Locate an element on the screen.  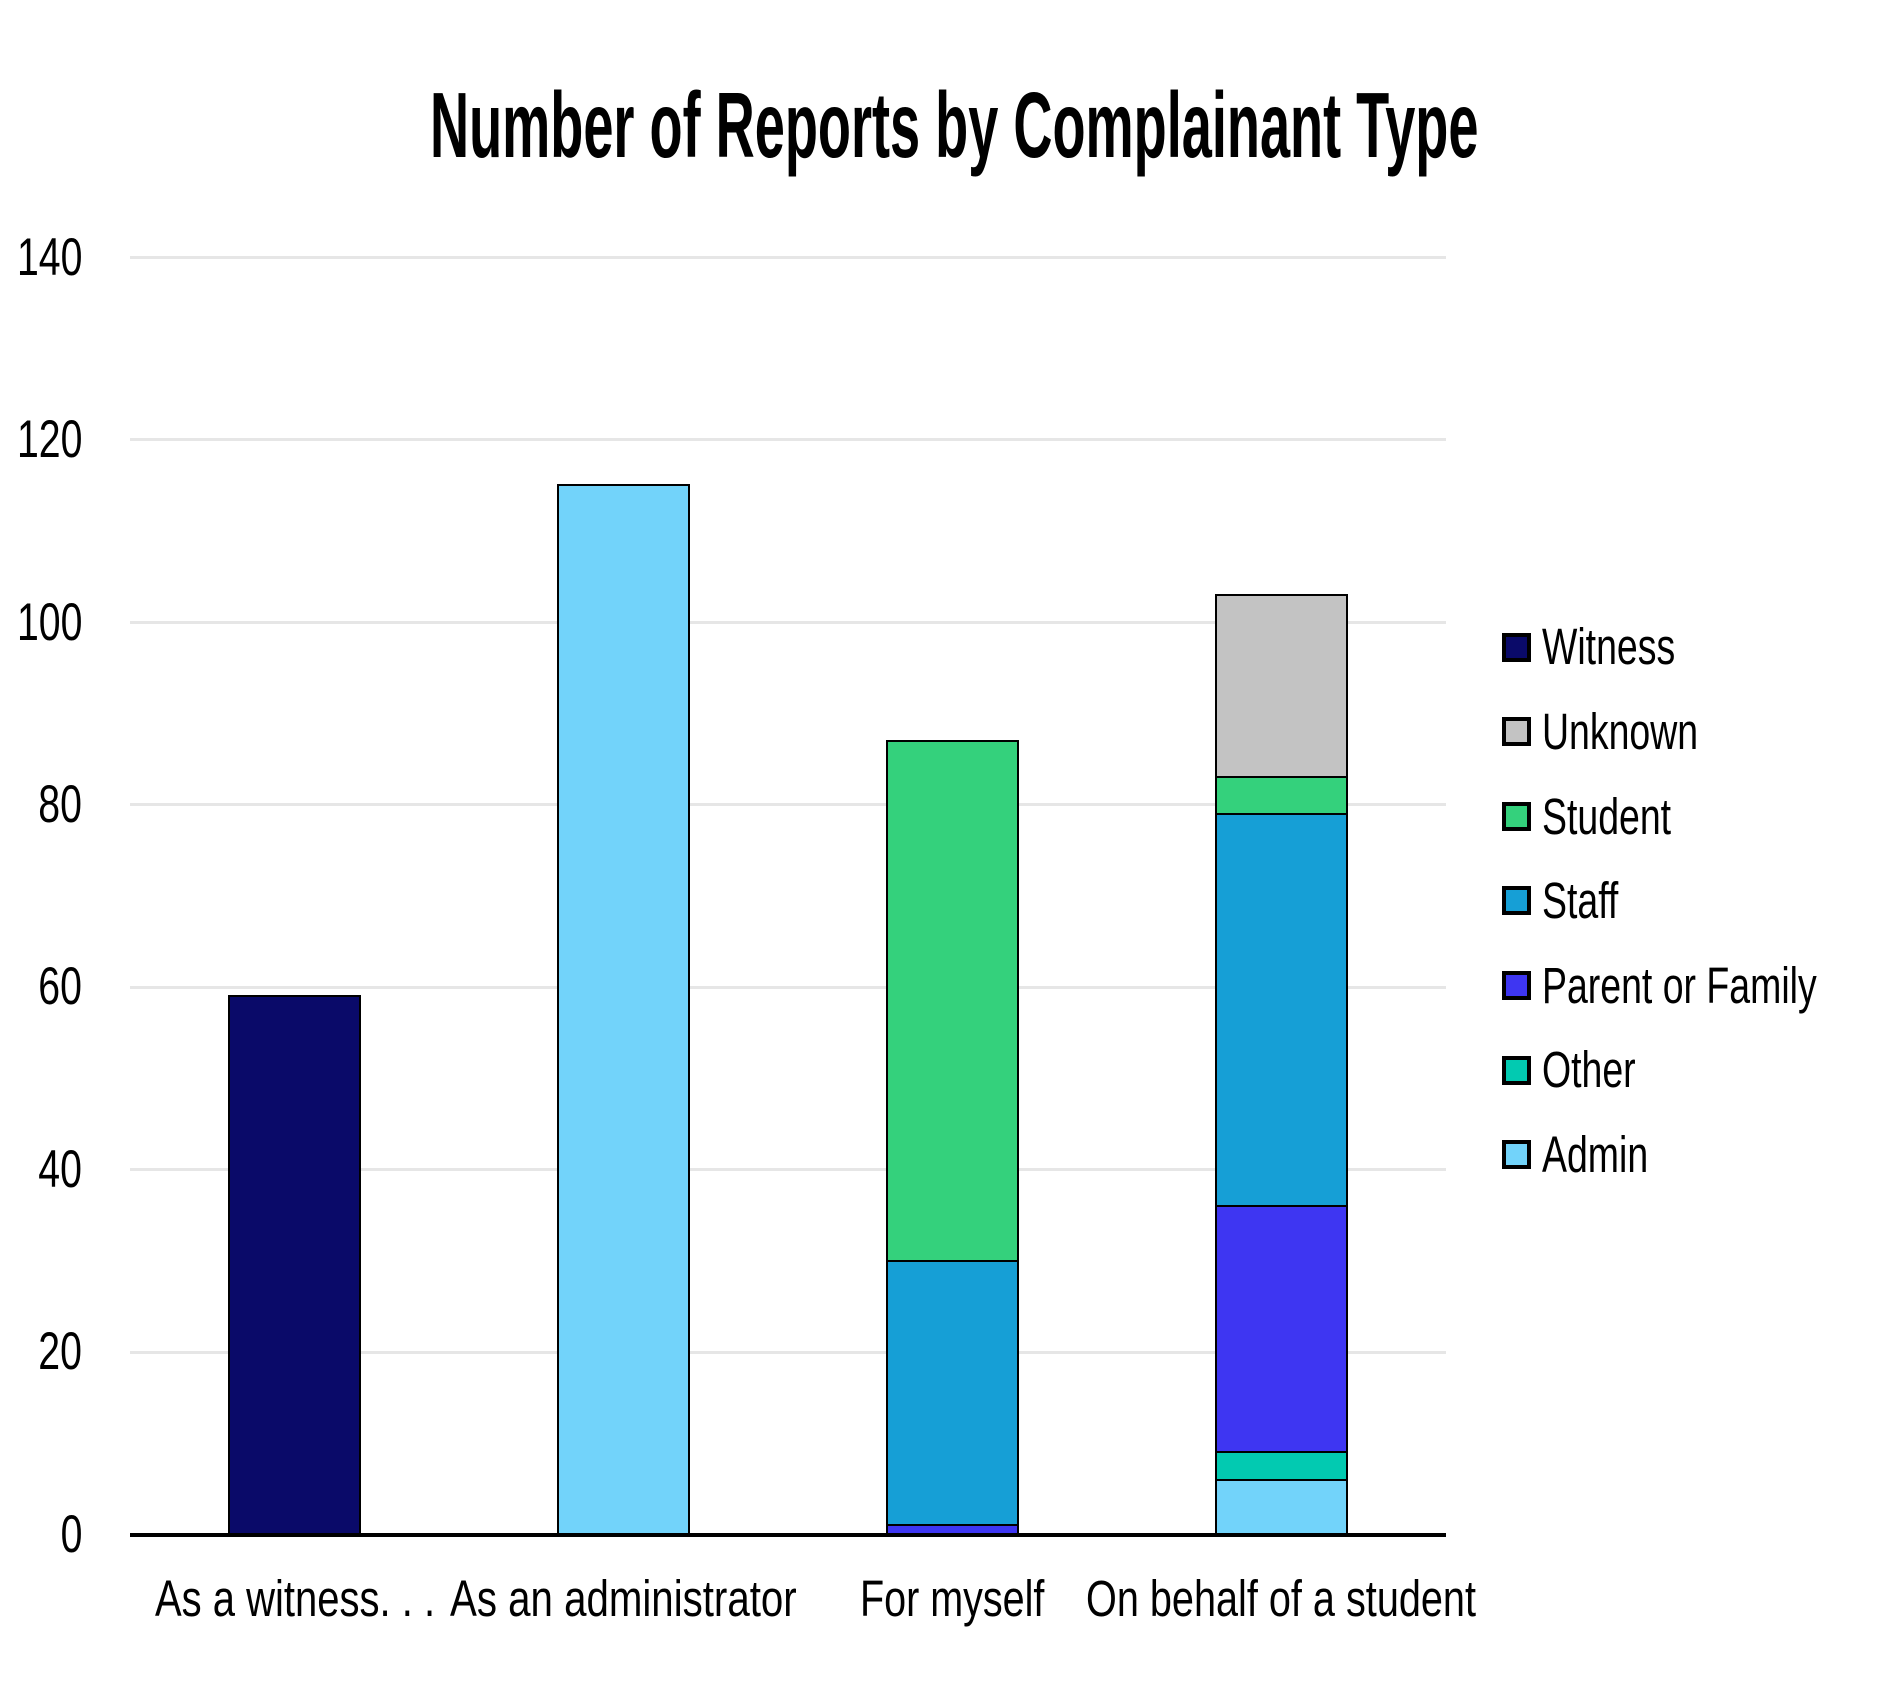
y-tick-label: 120 is located at coordinates (49, 440).